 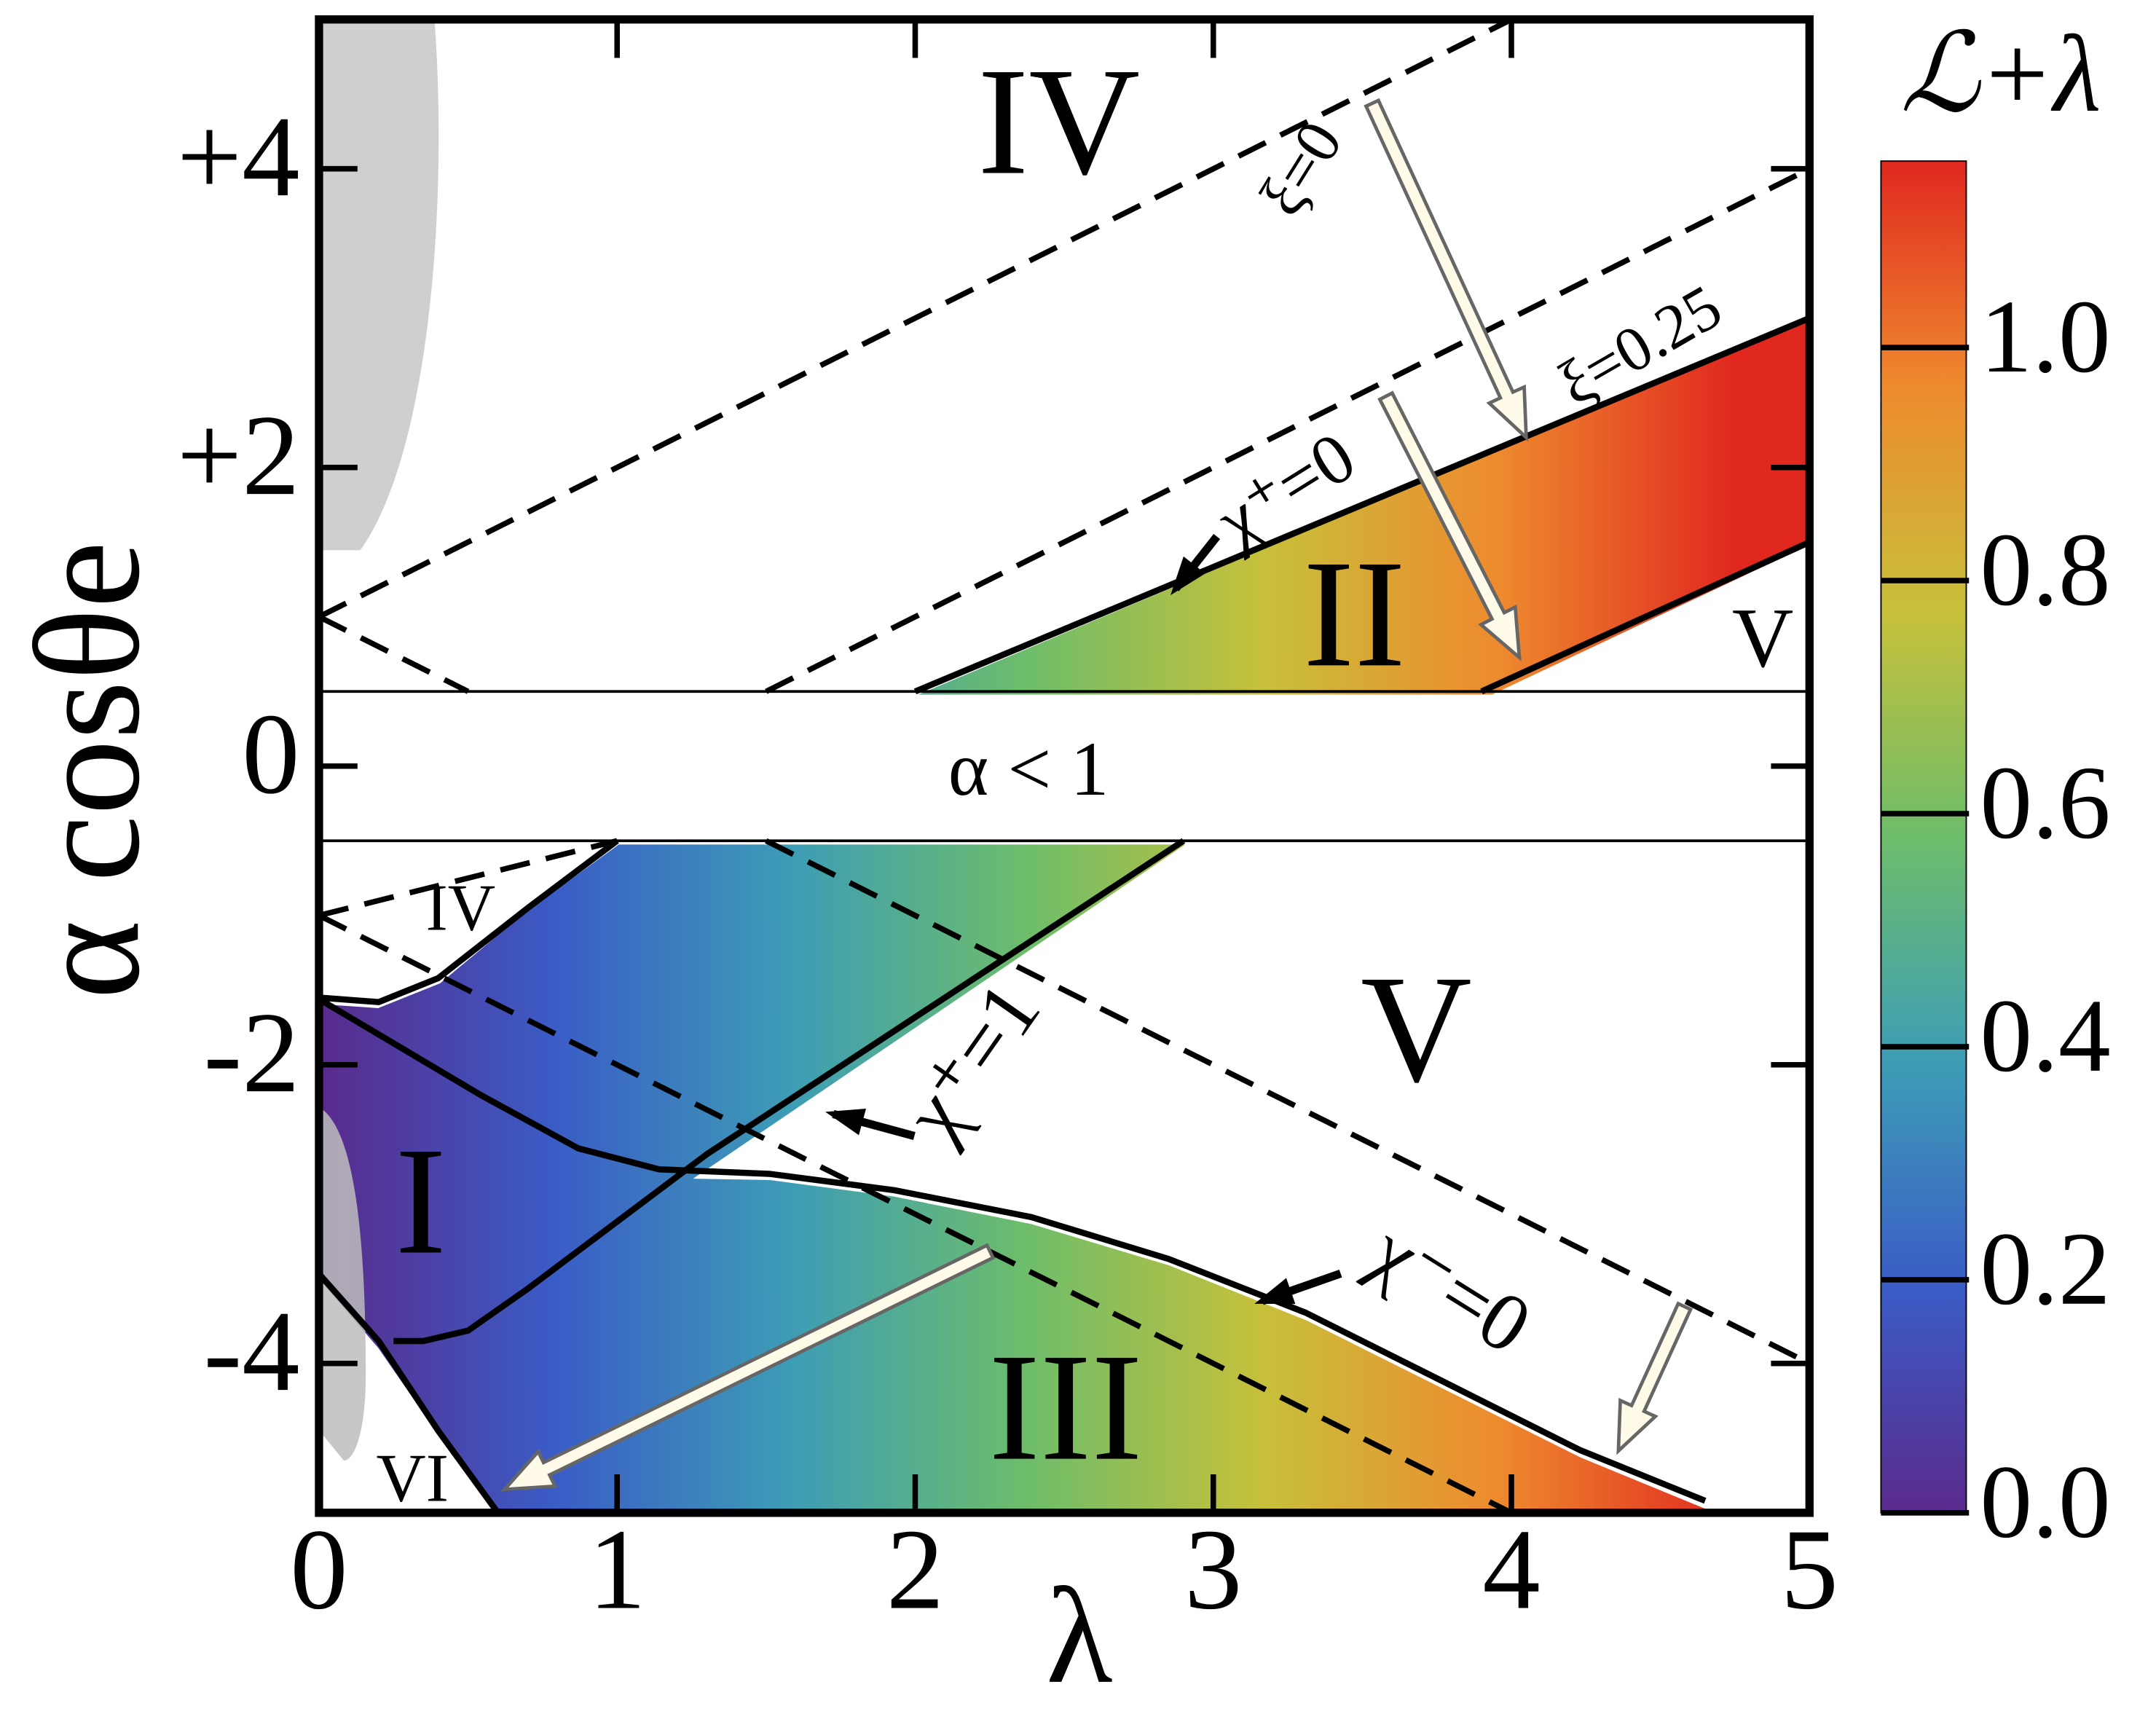 What do you see at coordinates (1301, 168) in the screenshot?
I see `annotation: ξ=0` at bounding box center [1301, 168].